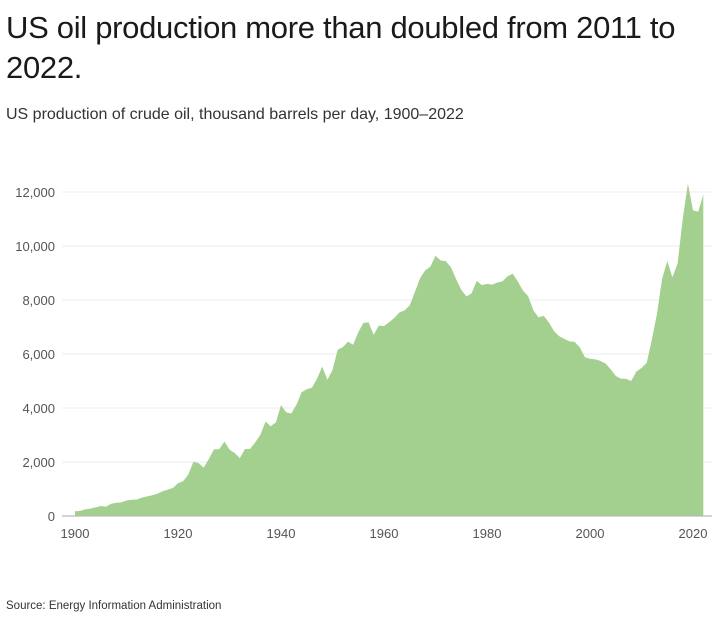 Image resolution: width=720 pixels, height=626 pixels. Describe the element at coordinates (38, 300) in the screenshot. I see `y-tick-label: 8,000` at that location.